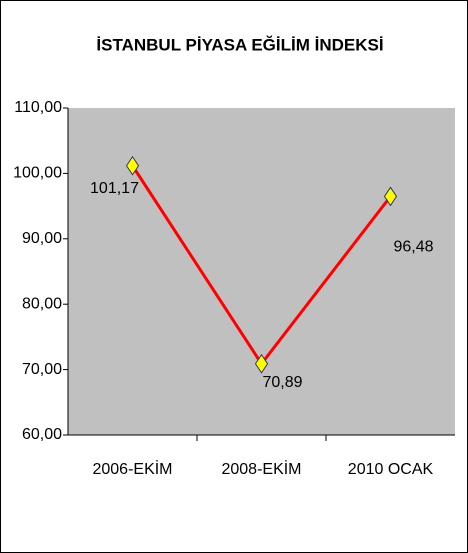 Image resolution: width=468 pixels, height=553 pixels. Describe the element at coordinates (239, 44) in the screenshot. I see `chart-title: İSTANBUL PİYASA EĞİLİM İNDEKSİ` at that location.